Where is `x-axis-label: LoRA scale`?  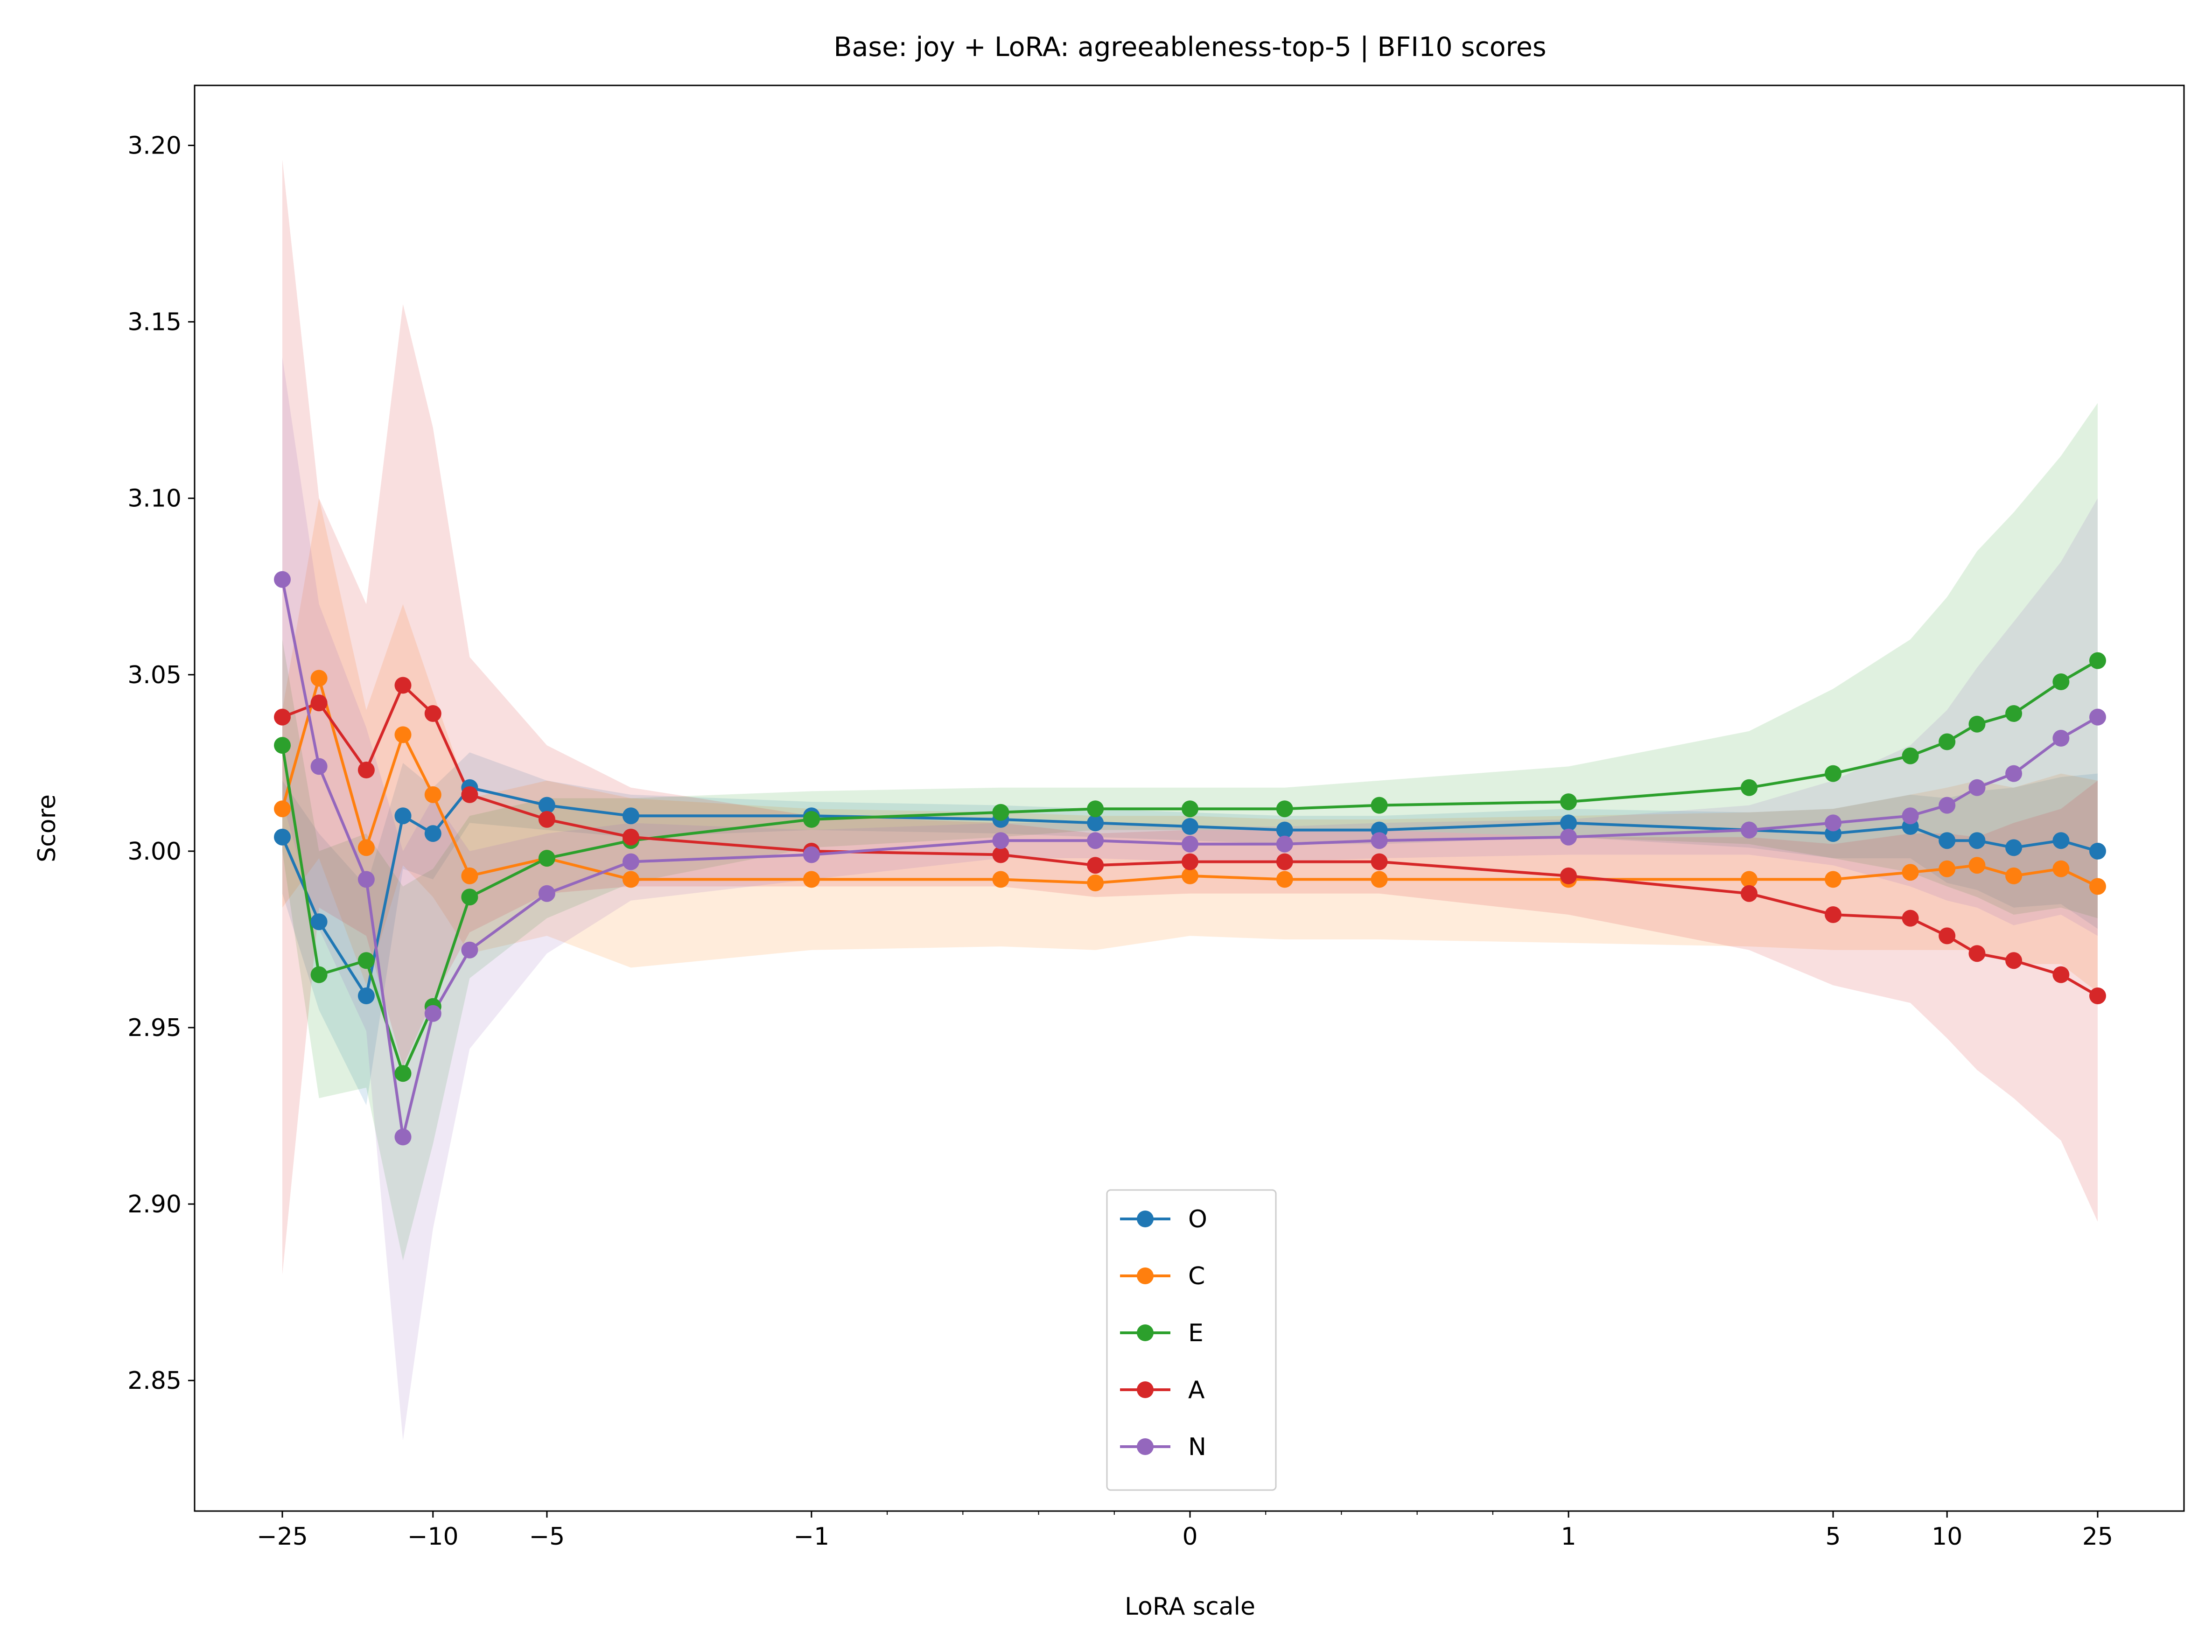 x-axis-label: LoRA scale is located at coordinates (1190, 1607).